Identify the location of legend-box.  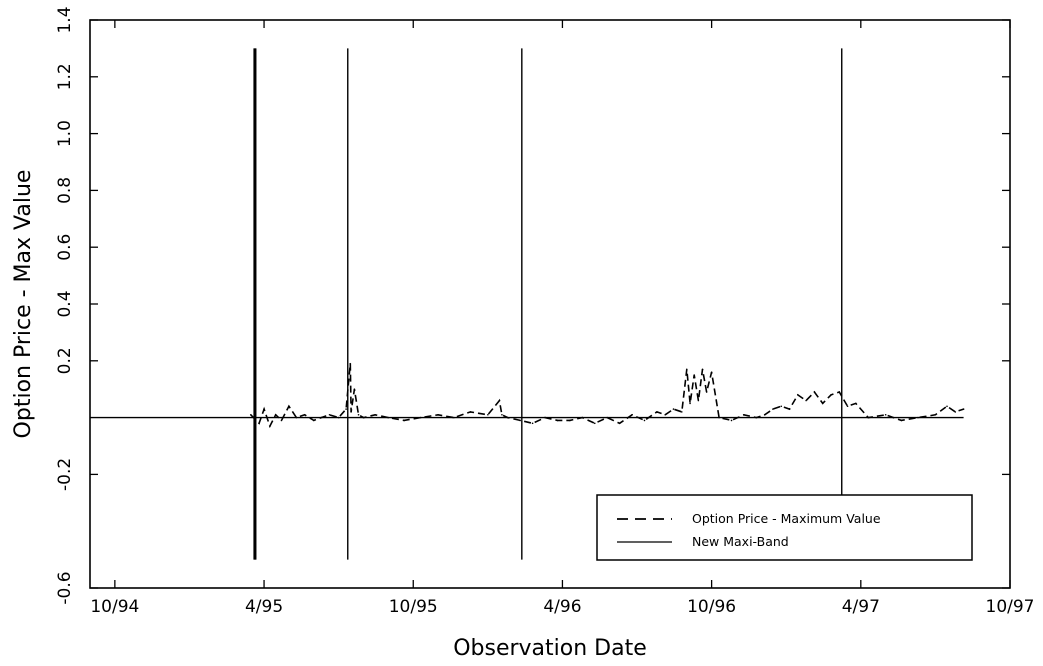
(784, 527).